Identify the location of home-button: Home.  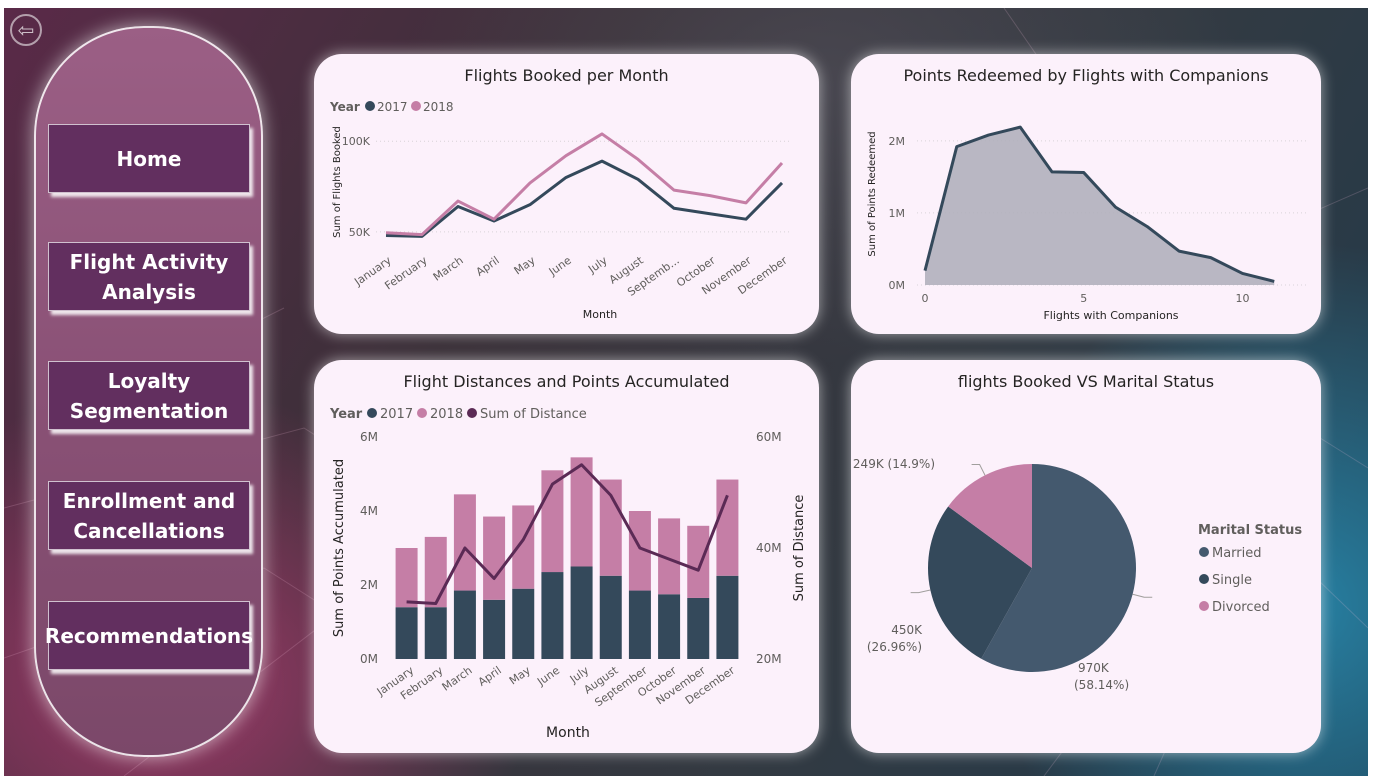
(149, 158).